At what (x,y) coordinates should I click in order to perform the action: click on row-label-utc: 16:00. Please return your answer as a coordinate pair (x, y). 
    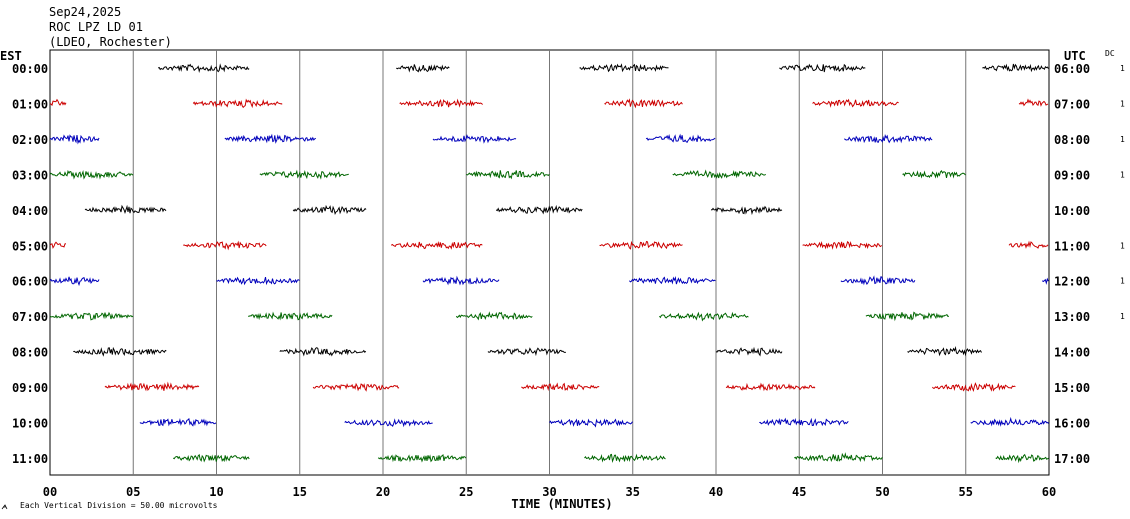
    Looking at the image, I should click on (1072, 424).